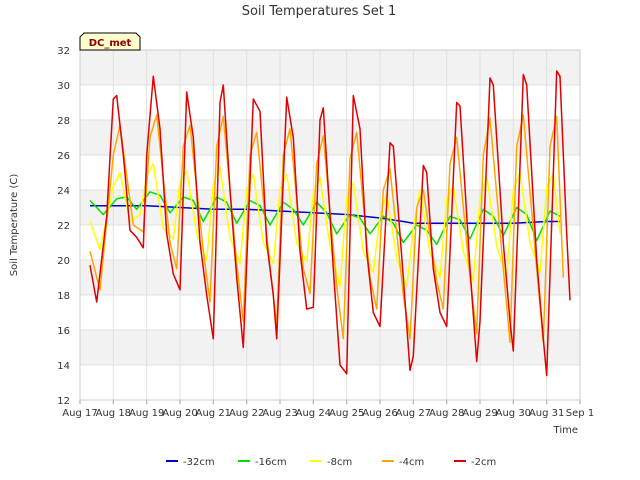 This screenshot has width=640, height=480. Describe the element at coordinates (63, 366) in the screenshot. I see `y-tick-label: 14` at that location.